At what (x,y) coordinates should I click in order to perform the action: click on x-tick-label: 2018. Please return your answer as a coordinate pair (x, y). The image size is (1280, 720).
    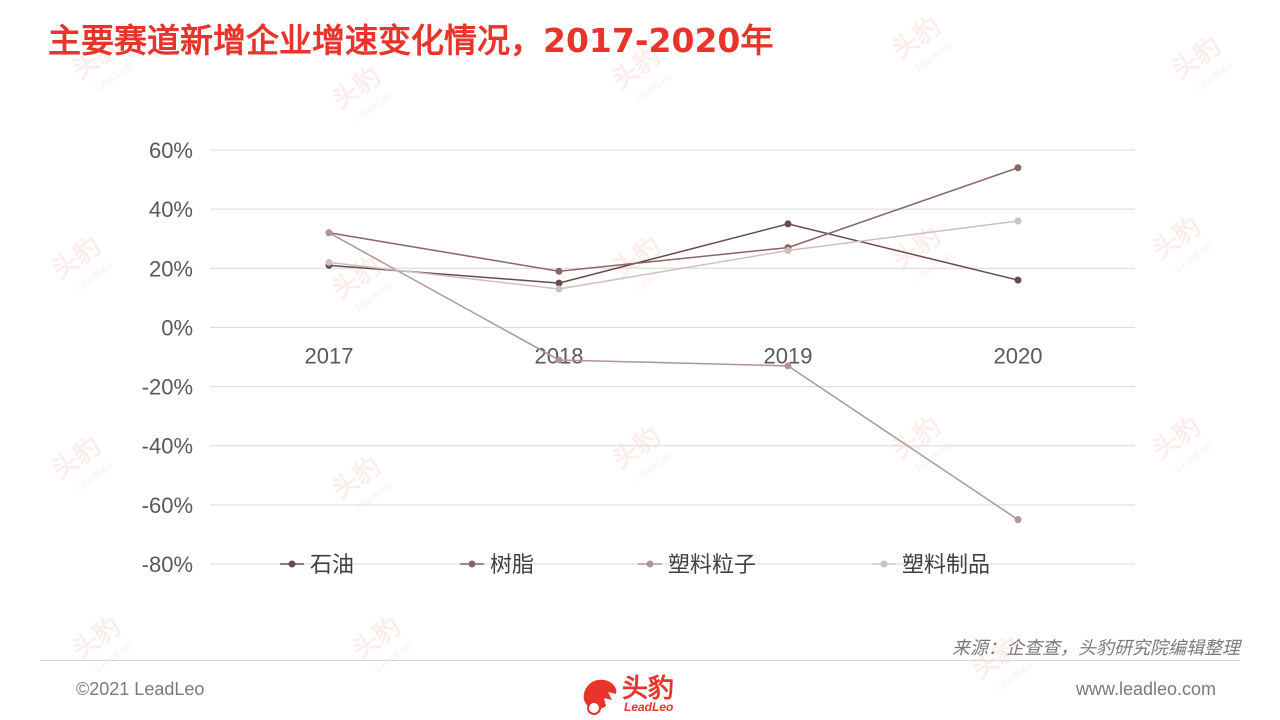
    Looking at the image, I should click on (559, 355).